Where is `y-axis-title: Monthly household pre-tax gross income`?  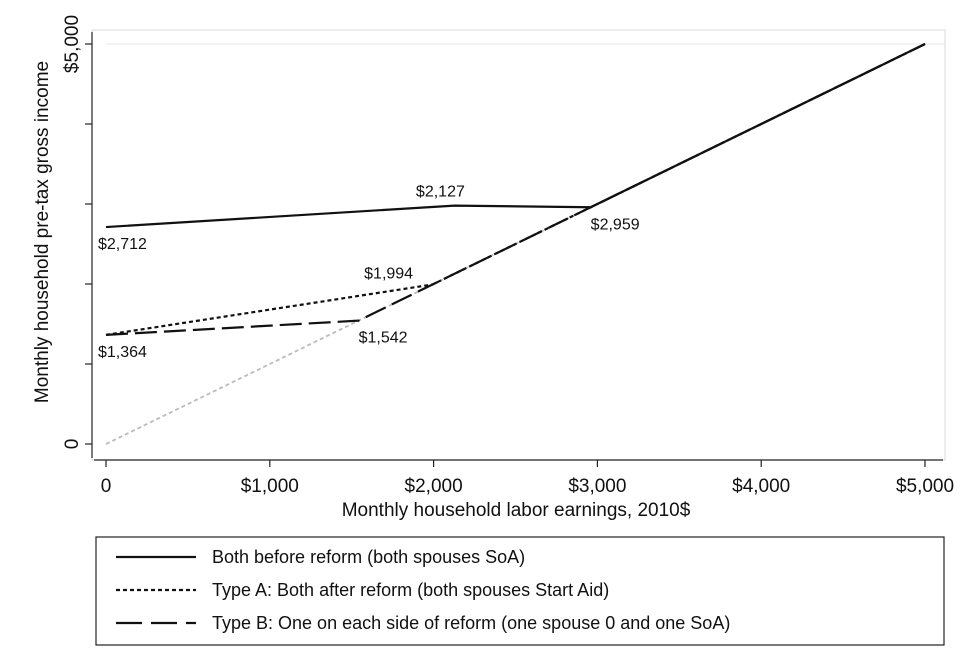
y-axis-title: Monthly household pre-tax gross income is located at coordinates (42, 232).